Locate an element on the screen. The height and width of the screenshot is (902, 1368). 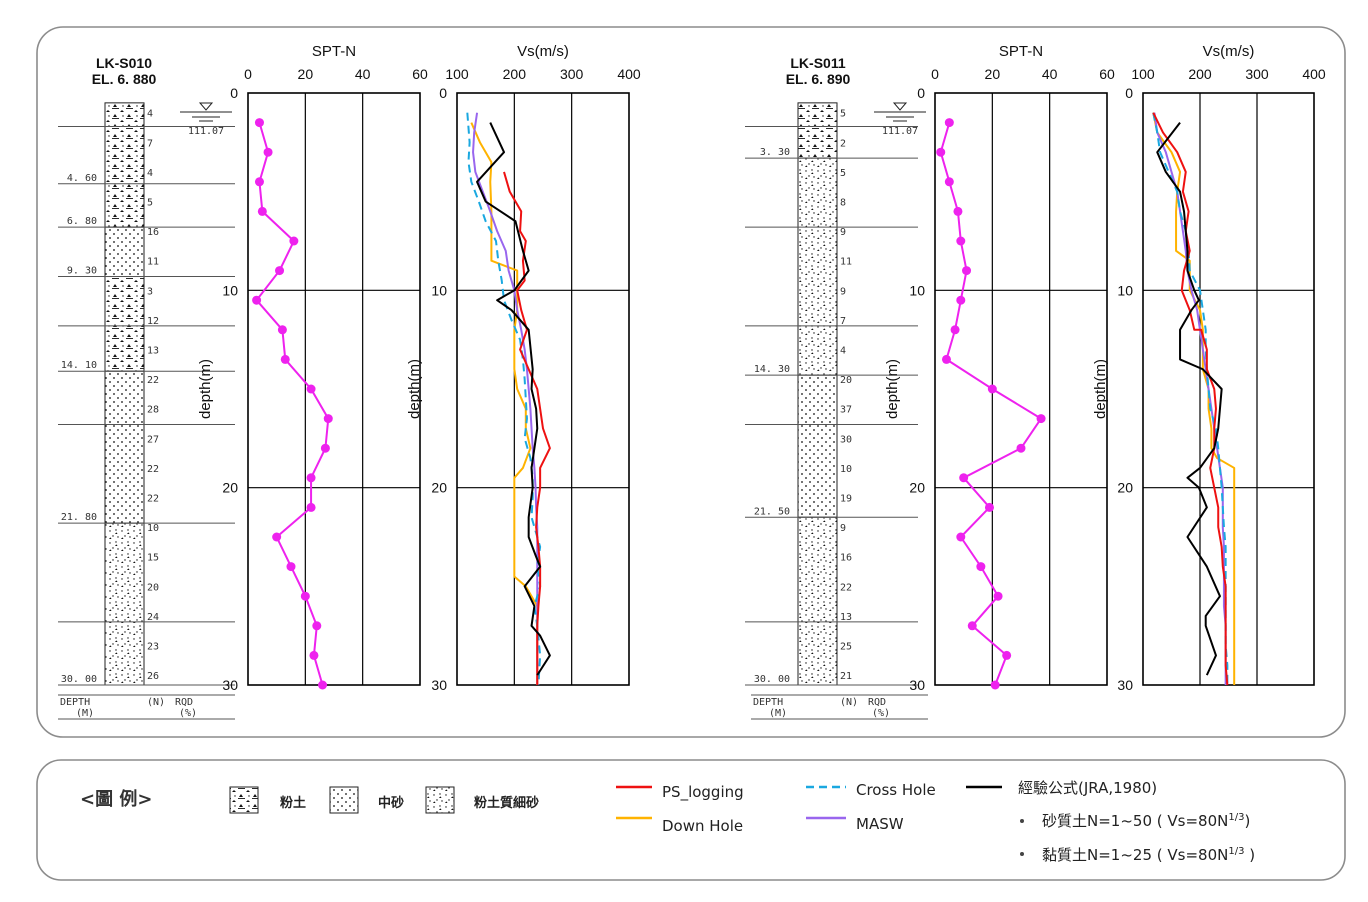
soil-layer-siltysand is located at coordinates (817, 601).